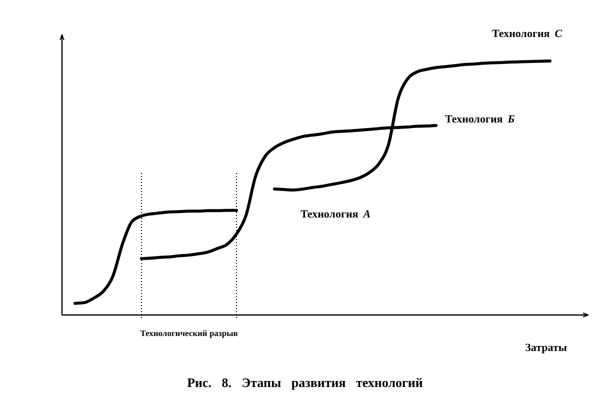  I want to click on annotation: Технология А, so click(335, 214).